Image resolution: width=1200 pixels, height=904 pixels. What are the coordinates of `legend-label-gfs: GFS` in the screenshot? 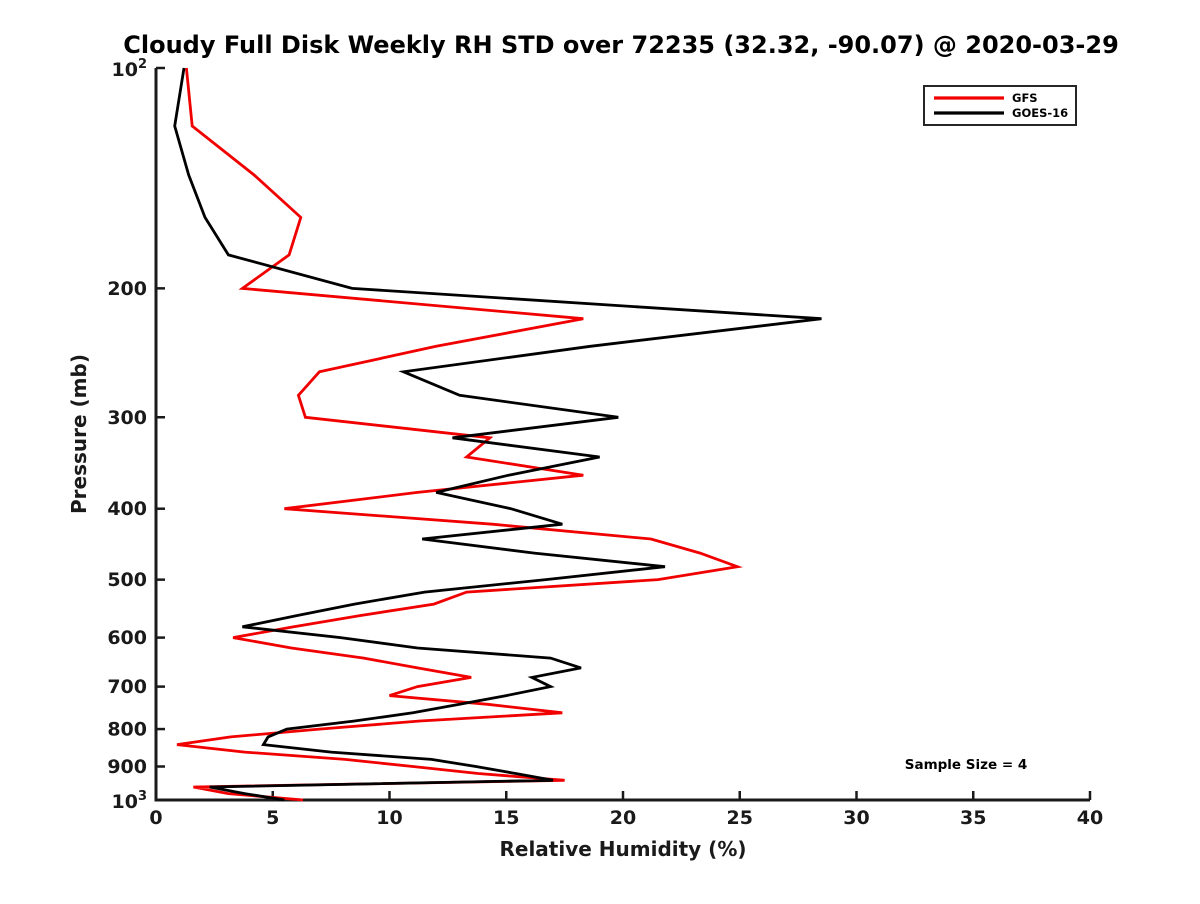 It's located at (1025, 98).